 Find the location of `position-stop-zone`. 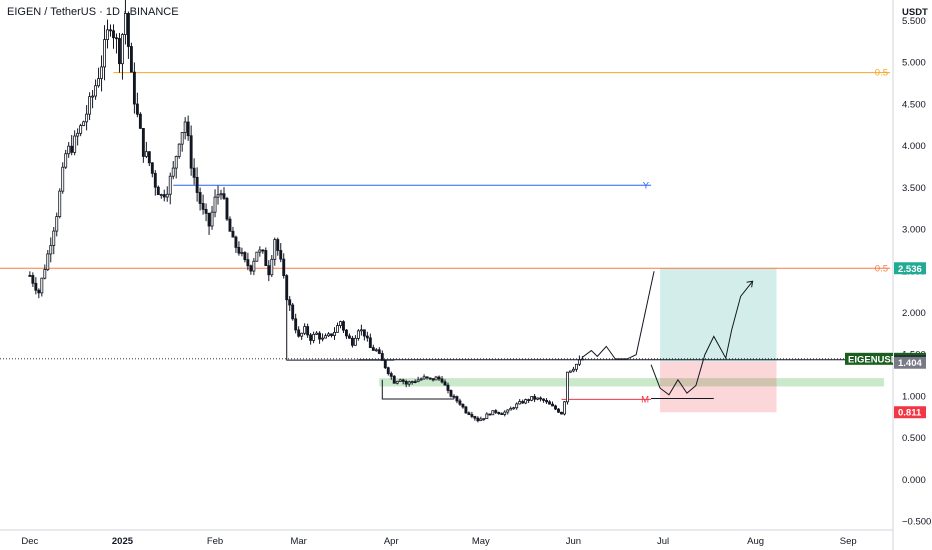

position-stop-zone is located at coordinates (718, 387).